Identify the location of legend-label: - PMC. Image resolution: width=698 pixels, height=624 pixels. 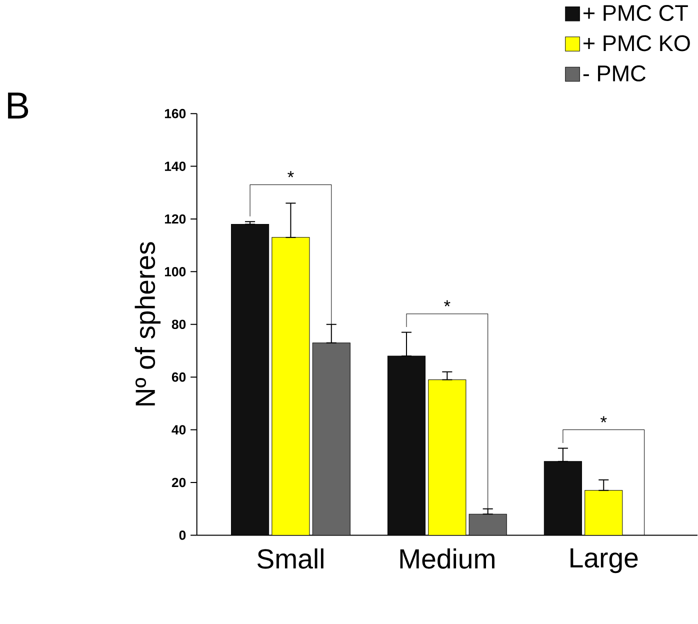
(614, 73).